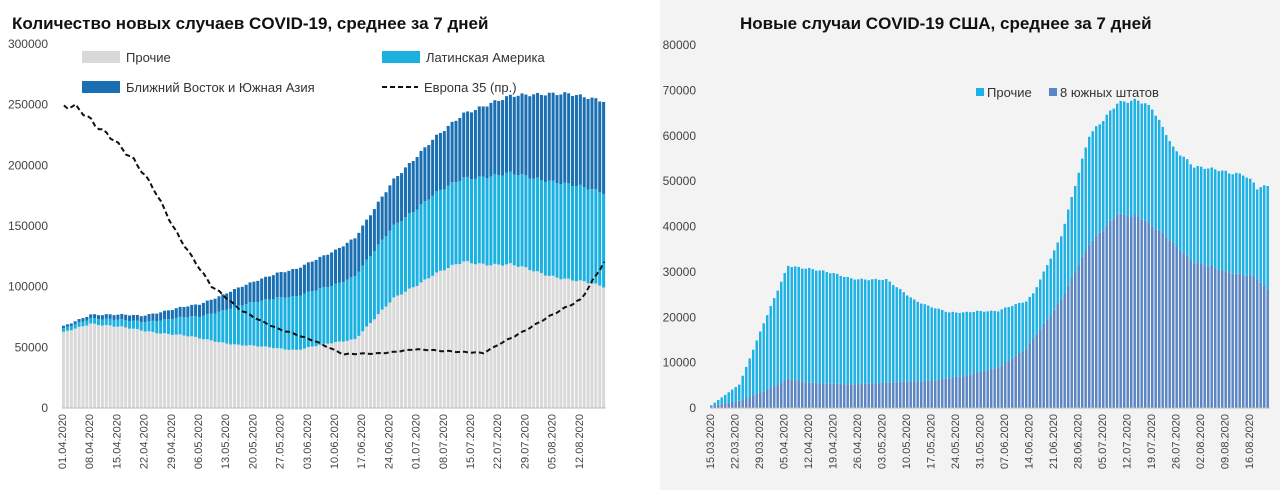 This screenshot has height=490, width=1280. Describe the element at coordinates (1005, 441) in the screenshot. I see `x-tick-label: 07.06.2020` at that location.